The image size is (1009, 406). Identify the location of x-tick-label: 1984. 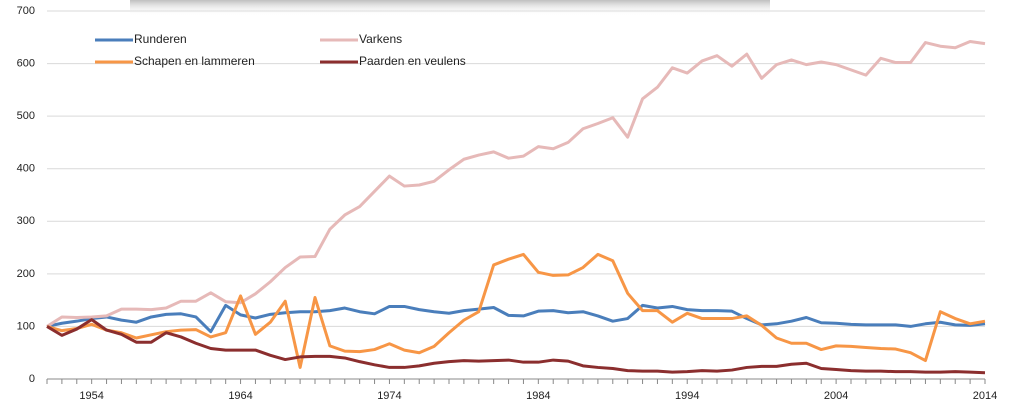
(538, 396).